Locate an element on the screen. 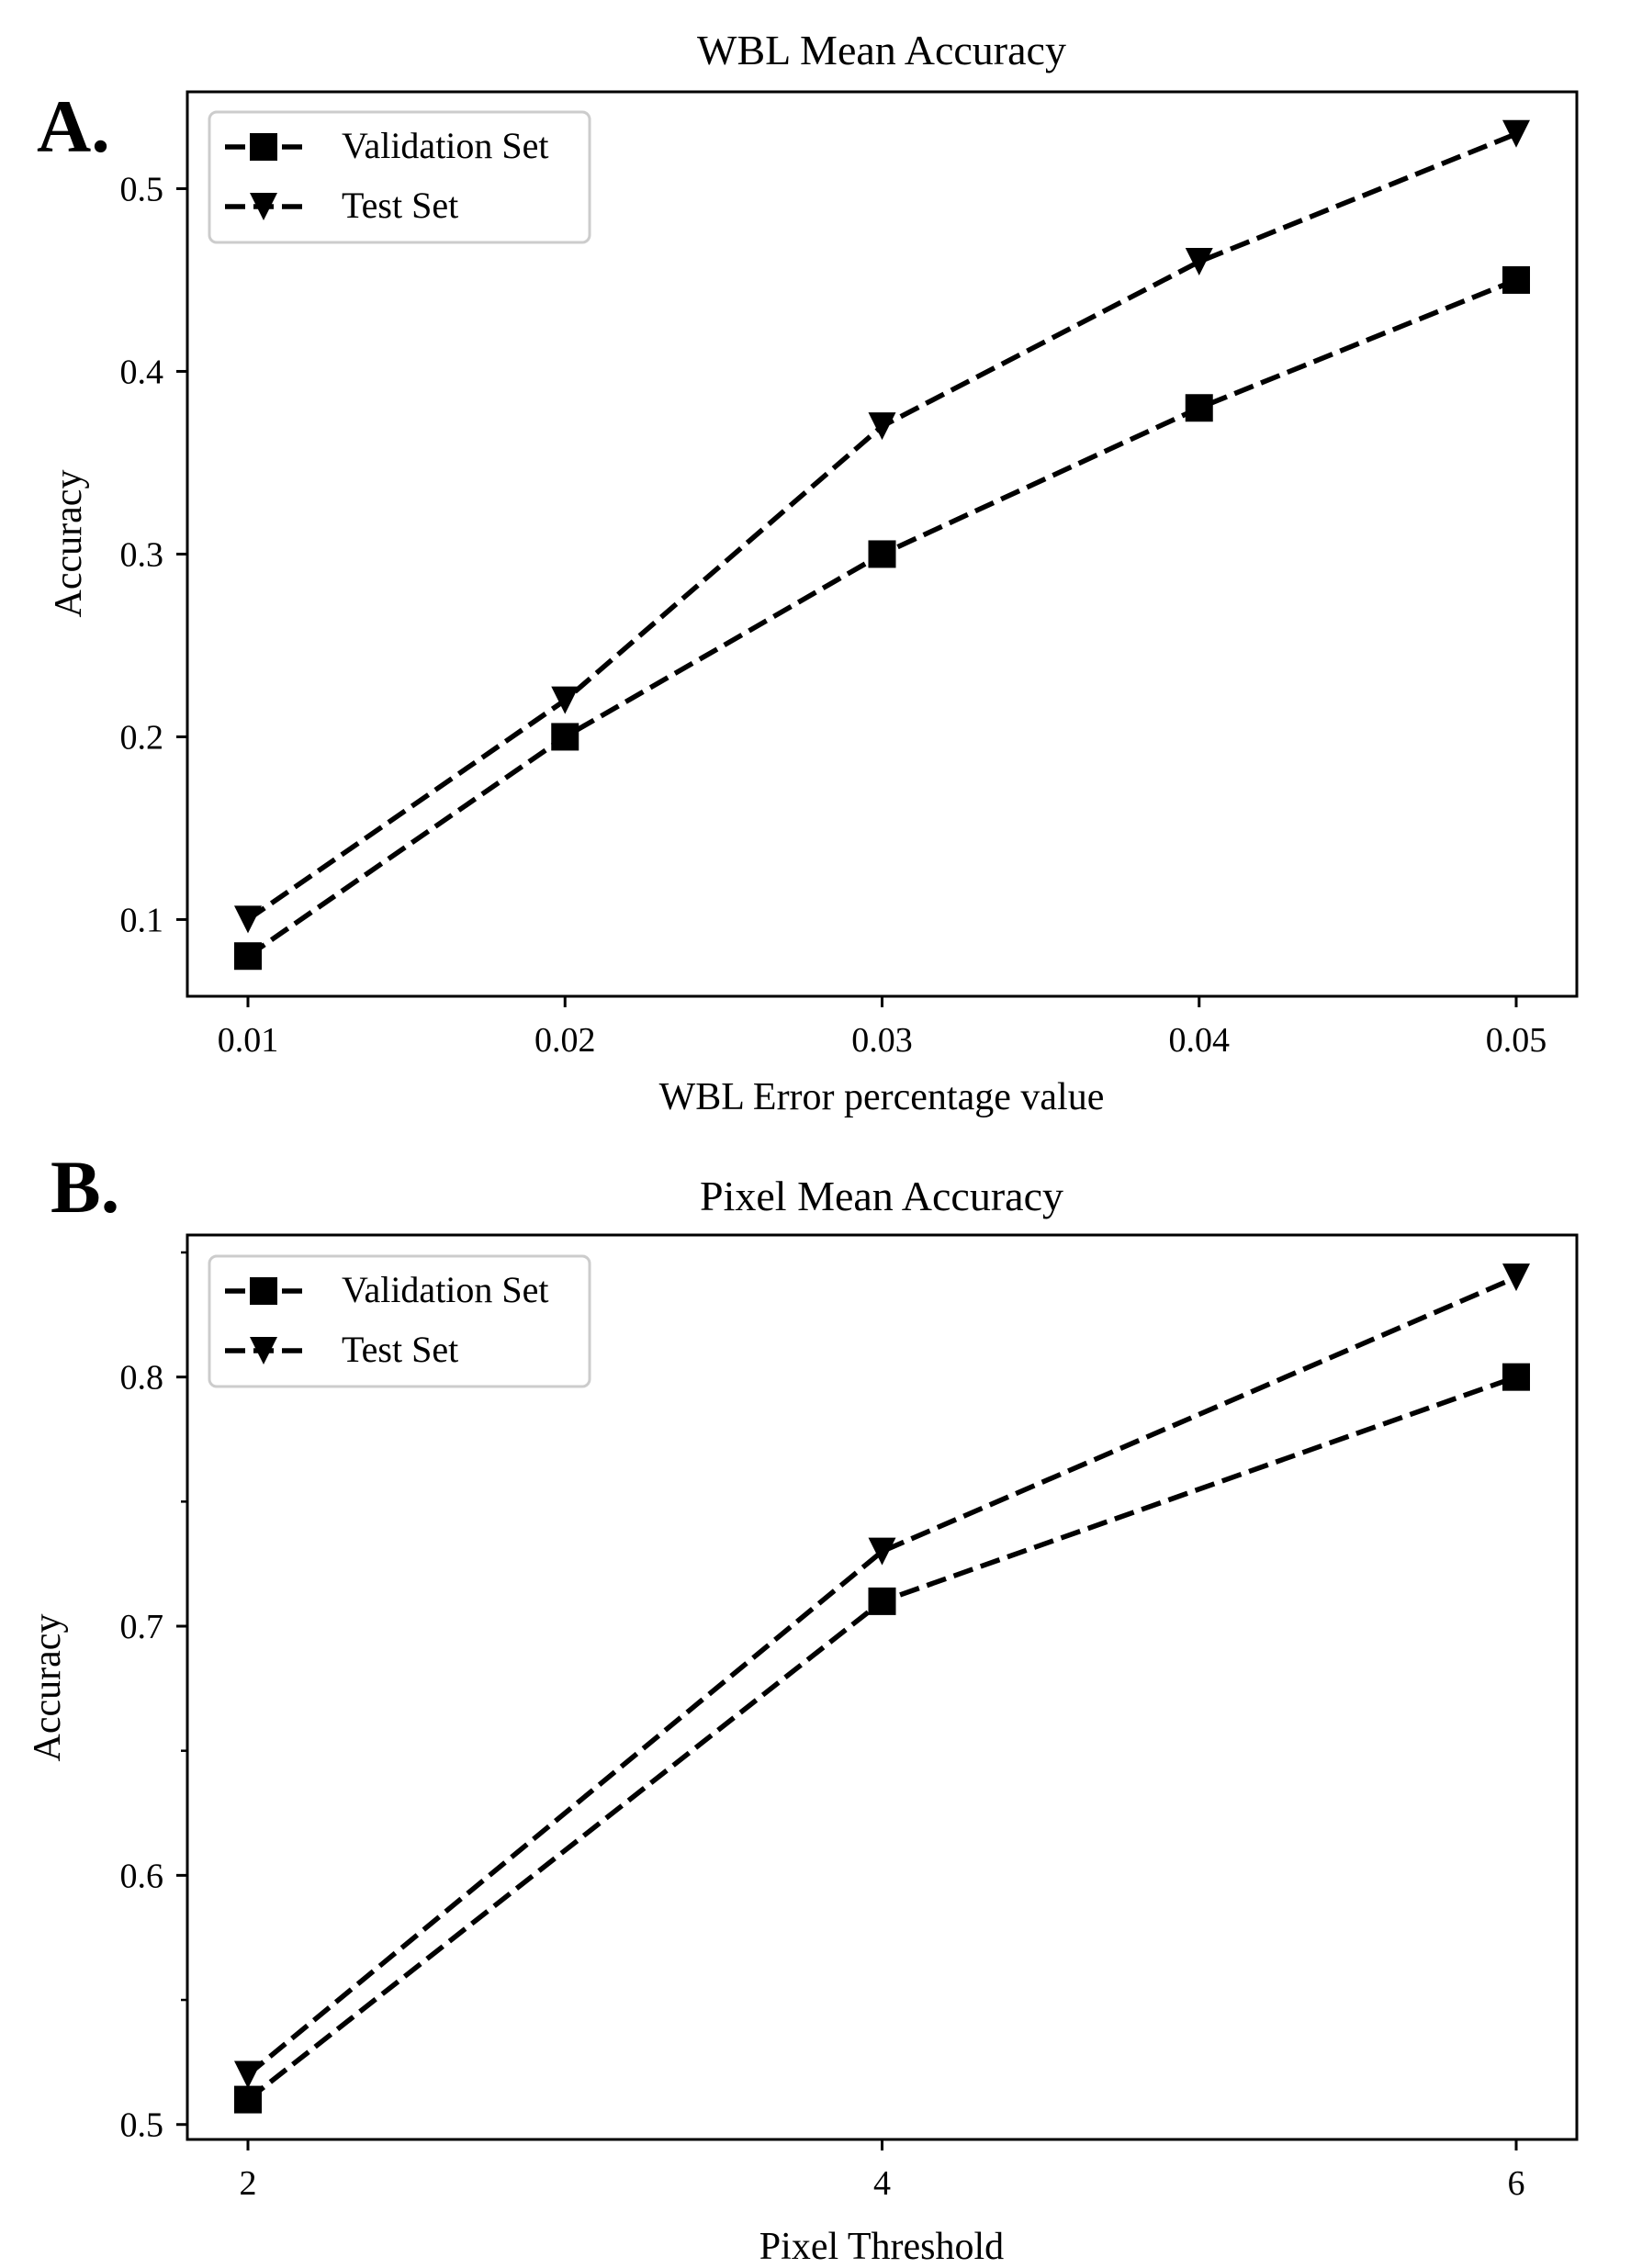 Image resolution: width=1631 pixels, height=2268 pixels. x-tick-label: 0.02 is located at coordinates (565, 1040).